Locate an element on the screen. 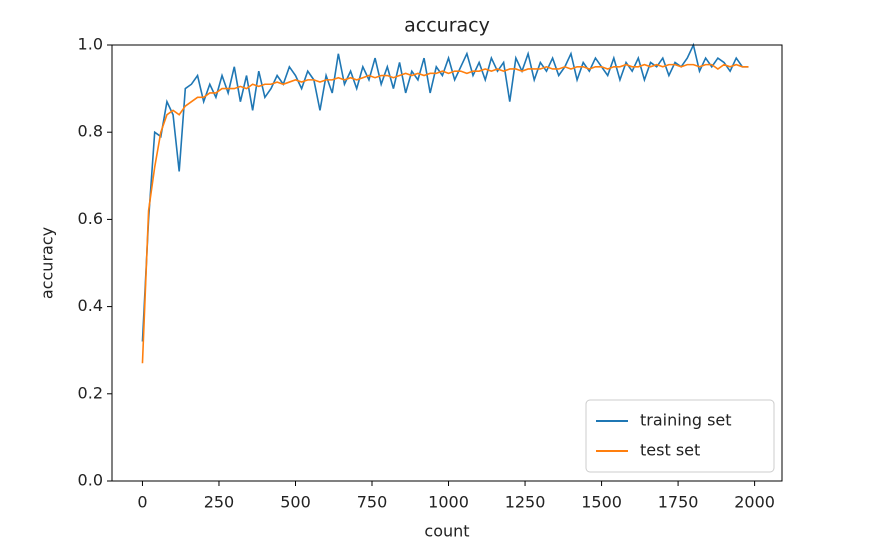  y-tick-label: 0.2 is located at coordinates (90, 392).